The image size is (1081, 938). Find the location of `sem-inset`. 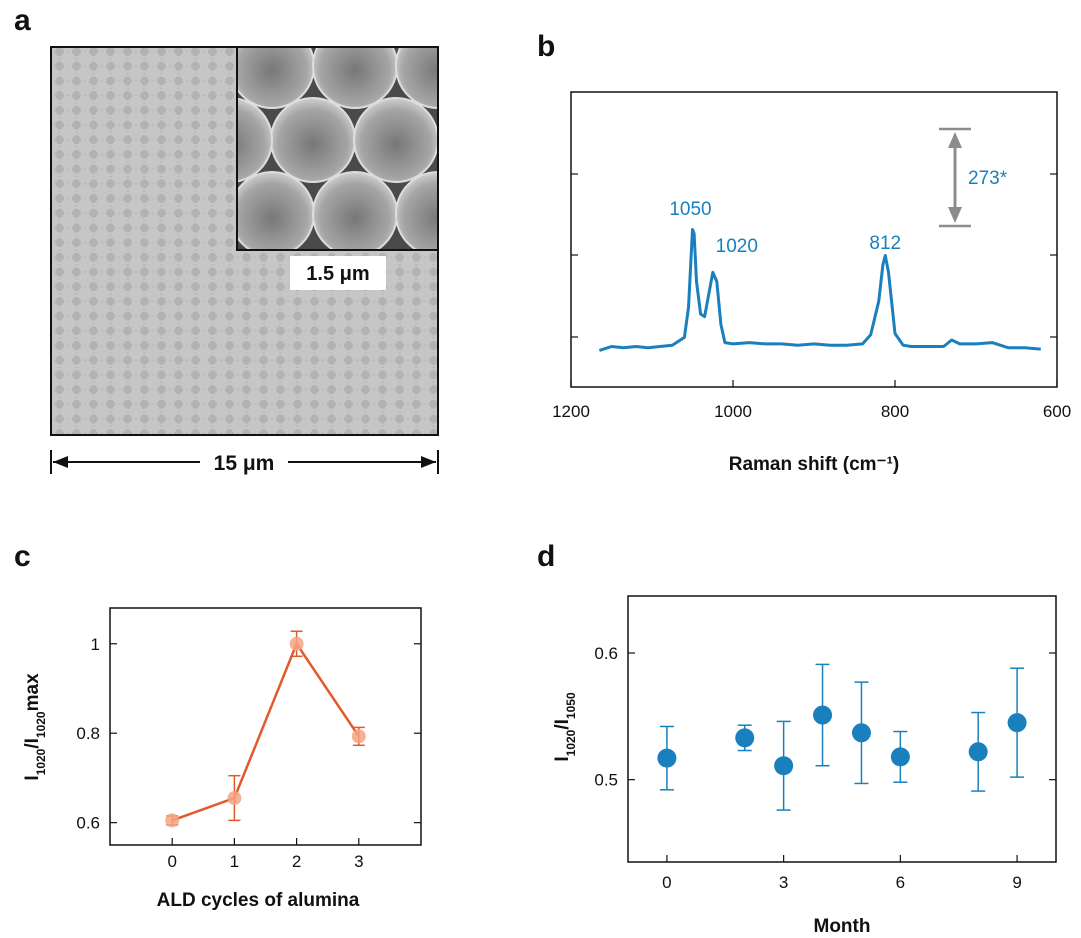

sem-inset is located at coordinates (337, 148).